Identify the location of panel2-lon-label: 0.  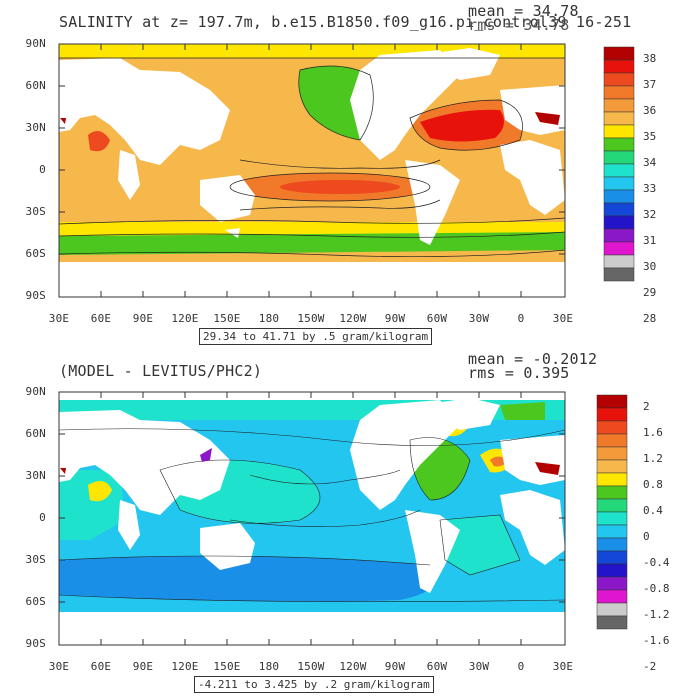
(521, 666).